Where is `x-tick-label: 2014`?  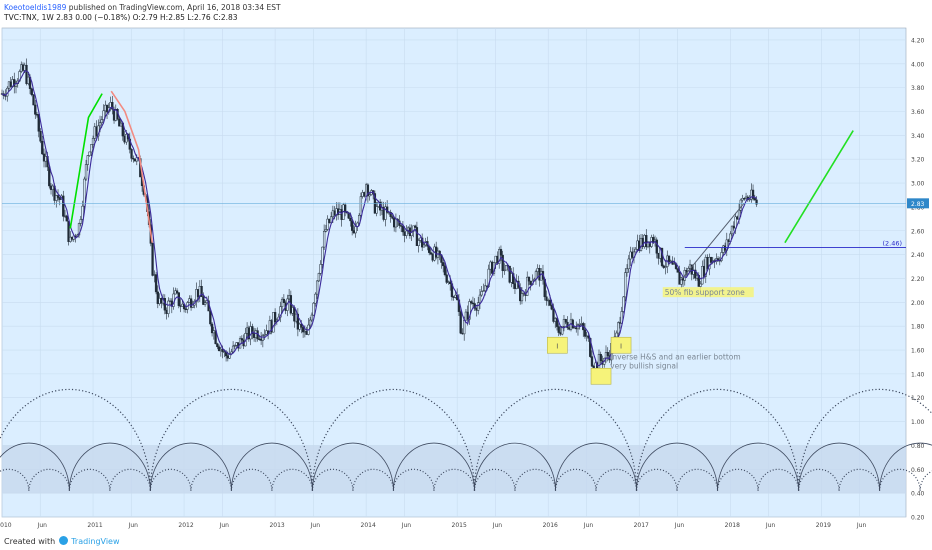 x-tick-label: 2014 is located at coordinates (368, 525).